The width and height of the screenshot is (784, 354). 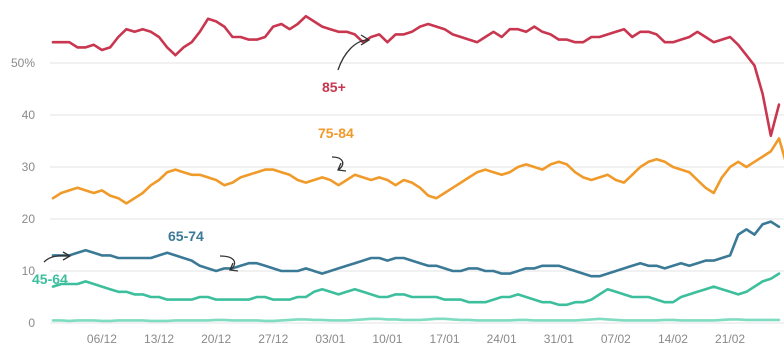 I want to click on x-tick-label: 06/12, so click(x=102, y=339).